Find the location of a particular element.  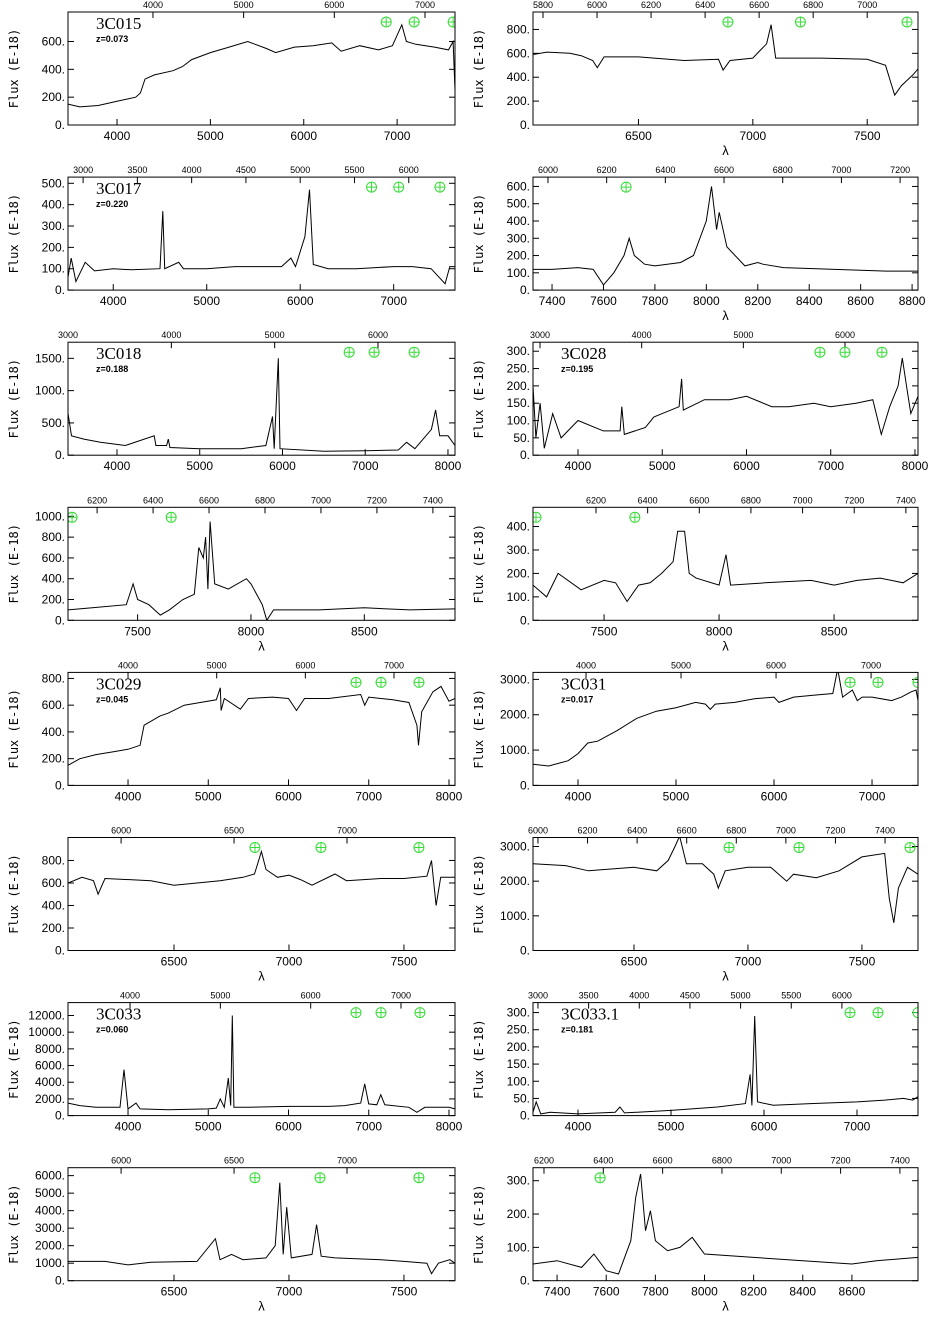

x2-tick-label: 6600 is located at coordinates (209, 500).